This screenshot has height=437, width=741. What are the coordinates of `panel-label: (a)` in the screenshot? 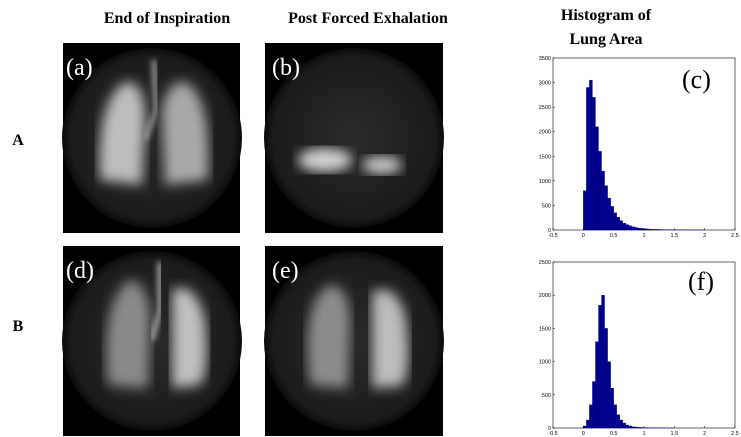 It's located at (79, 68).